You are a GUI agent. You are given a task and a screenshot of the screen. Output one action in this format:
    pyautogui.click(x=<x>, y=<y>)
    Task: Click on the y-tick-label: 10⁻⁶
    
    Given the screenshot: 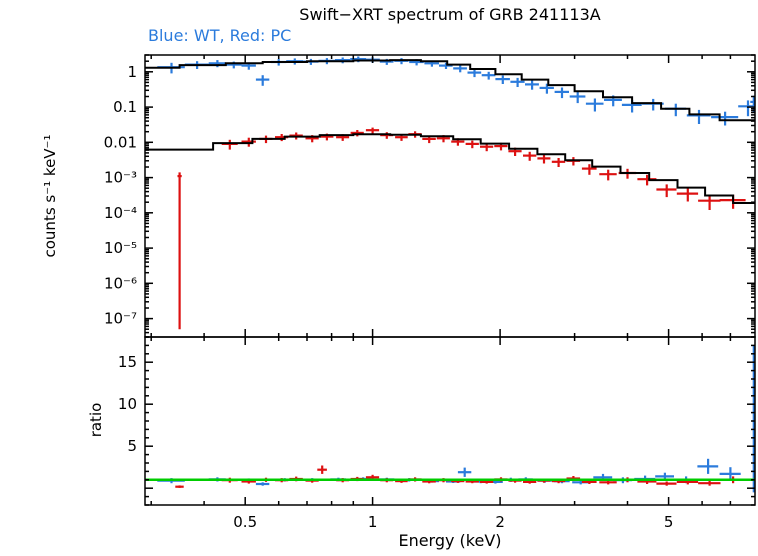 What is the action you would take?
    pyautogui.click(x=120, y=283)
    